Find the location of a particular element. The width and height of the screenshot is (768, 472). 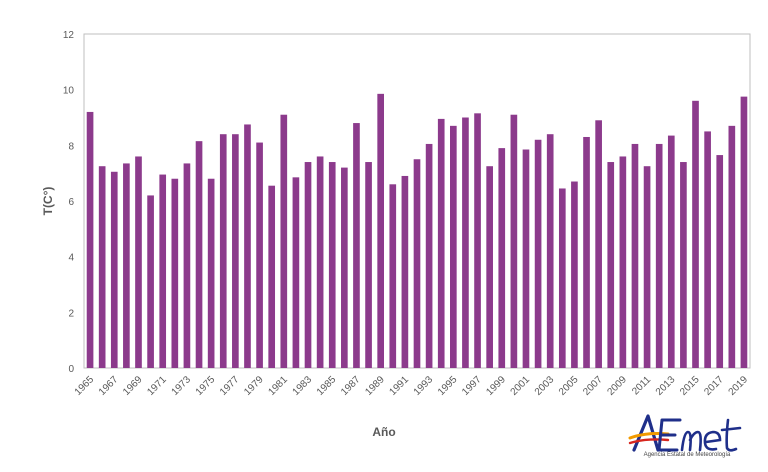

bar-1997 is located at coordinates (477, 240).